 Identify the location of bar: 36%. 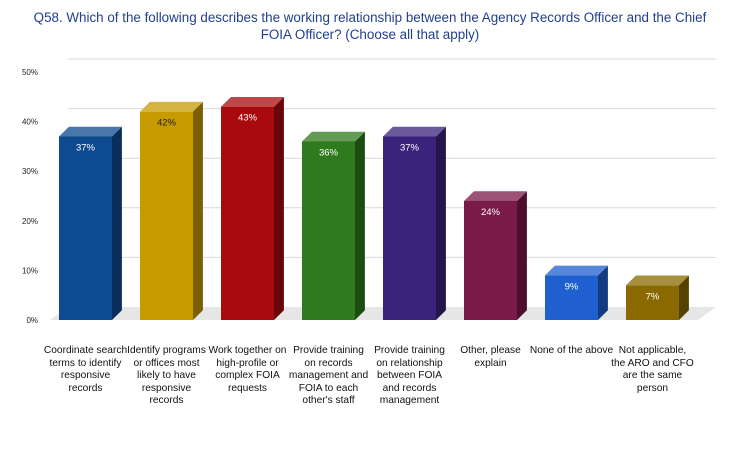
(333, 225).